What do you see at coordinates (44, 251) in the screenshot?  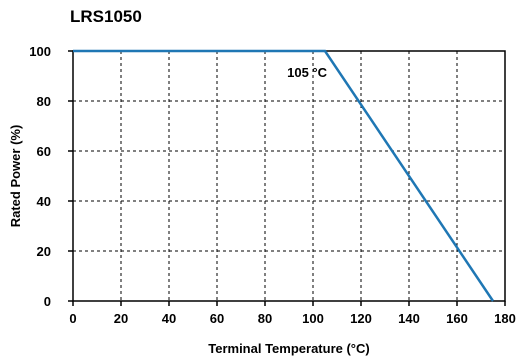 I see `y-tick-label-20: 20` at bounding box center [44, 251].